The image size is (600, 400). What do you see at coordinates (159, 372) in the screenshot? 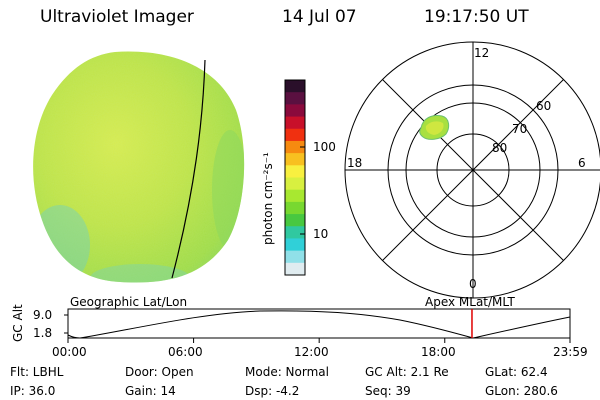
I see `door-readout: Door: Open` at bounding box center [159, 372].